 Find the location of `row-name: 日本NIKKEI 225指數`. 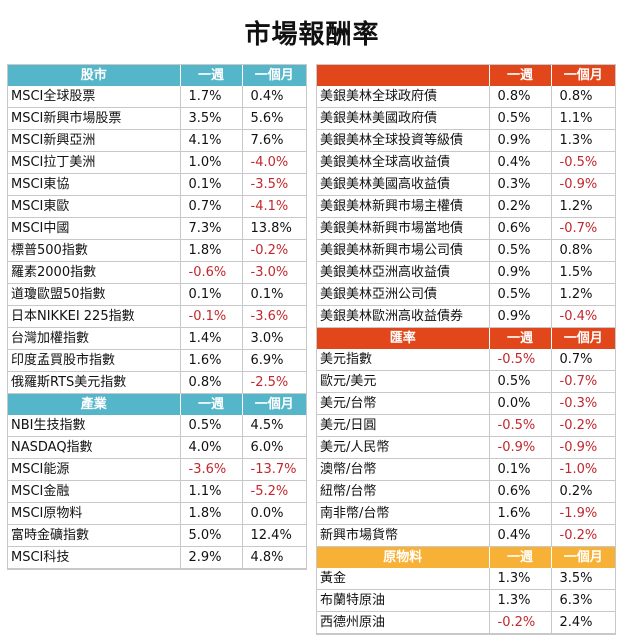

row-name: 日本NIKKEI 225指數 is located at coordinates (94, 316).